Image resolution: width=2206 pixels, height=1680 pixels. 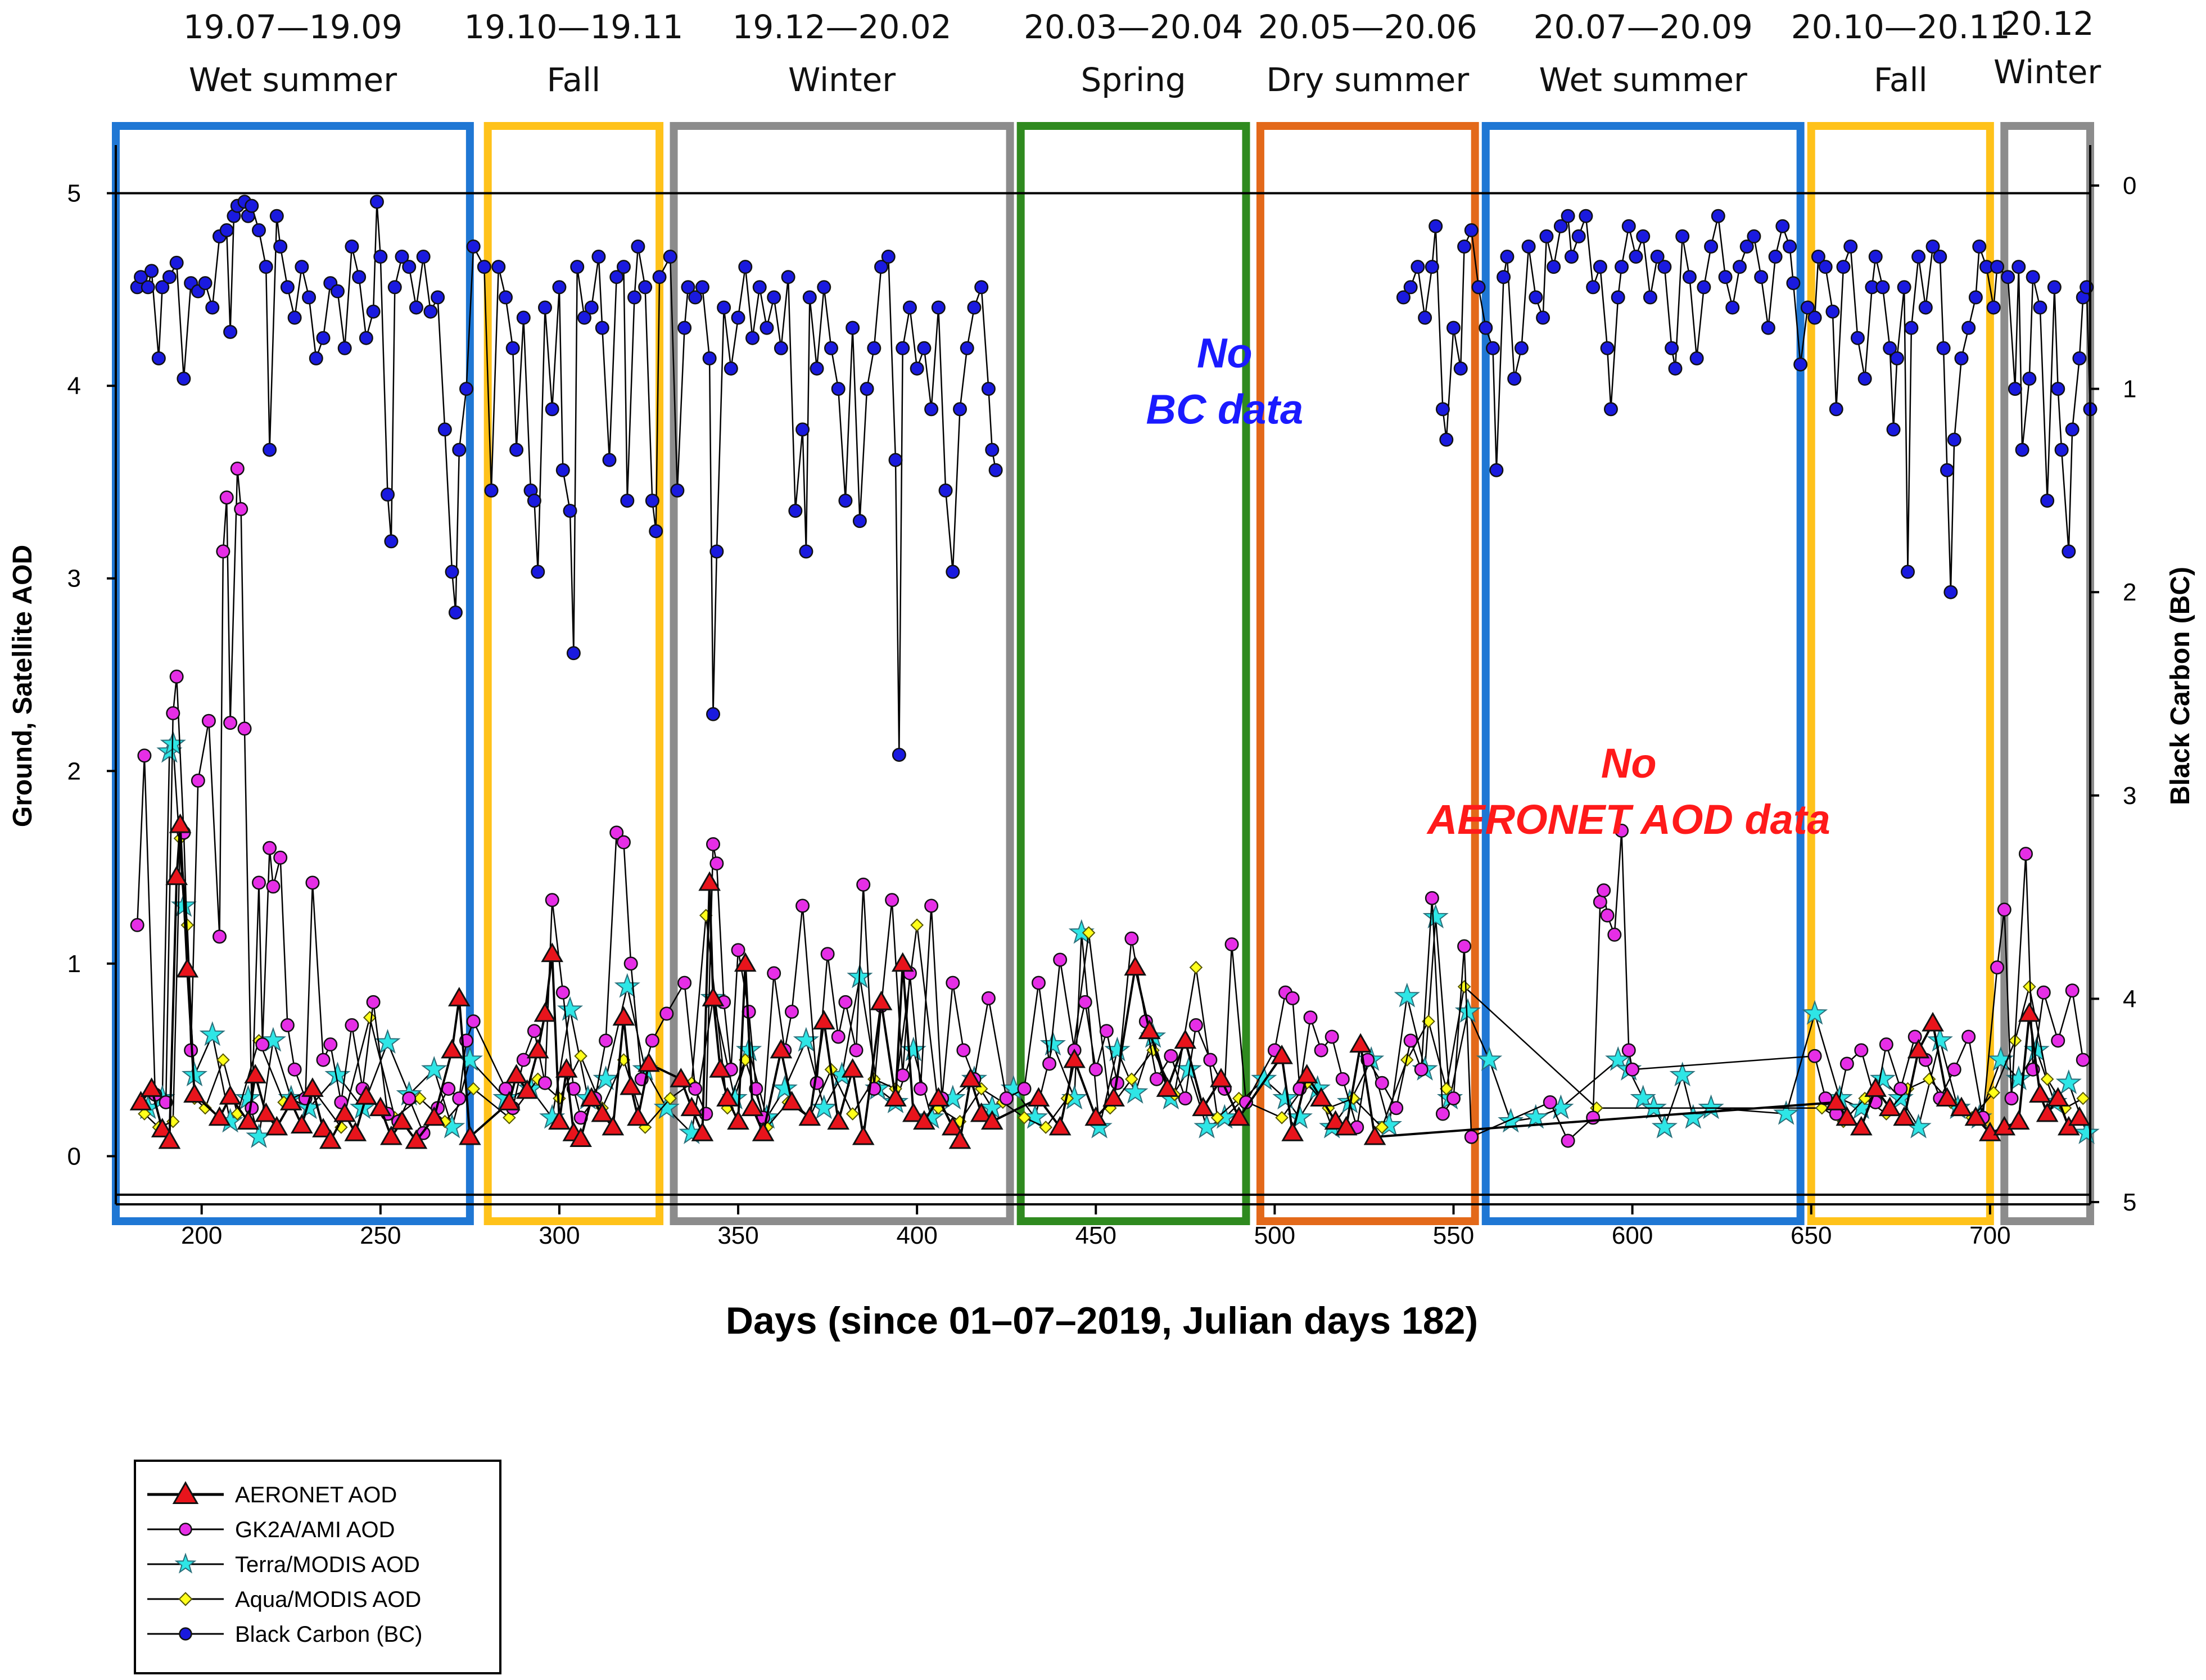 What do you see at coordinates (1746, 404) in the screenshot?
I see `series-black-carbon-bc-2020` at bounding box center [1746, 404].